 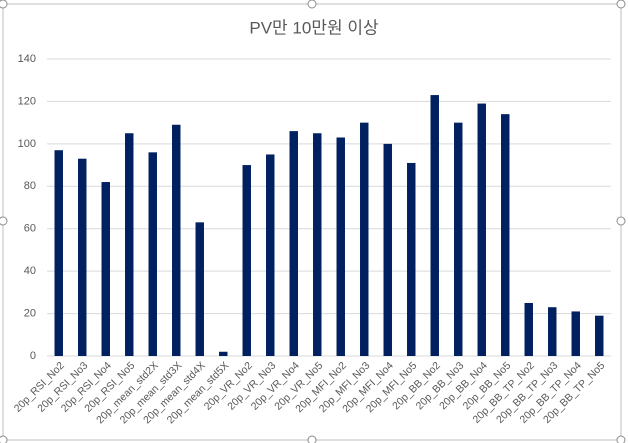 I want to click on y-tick-label: 120, so click(x=27, y=101).